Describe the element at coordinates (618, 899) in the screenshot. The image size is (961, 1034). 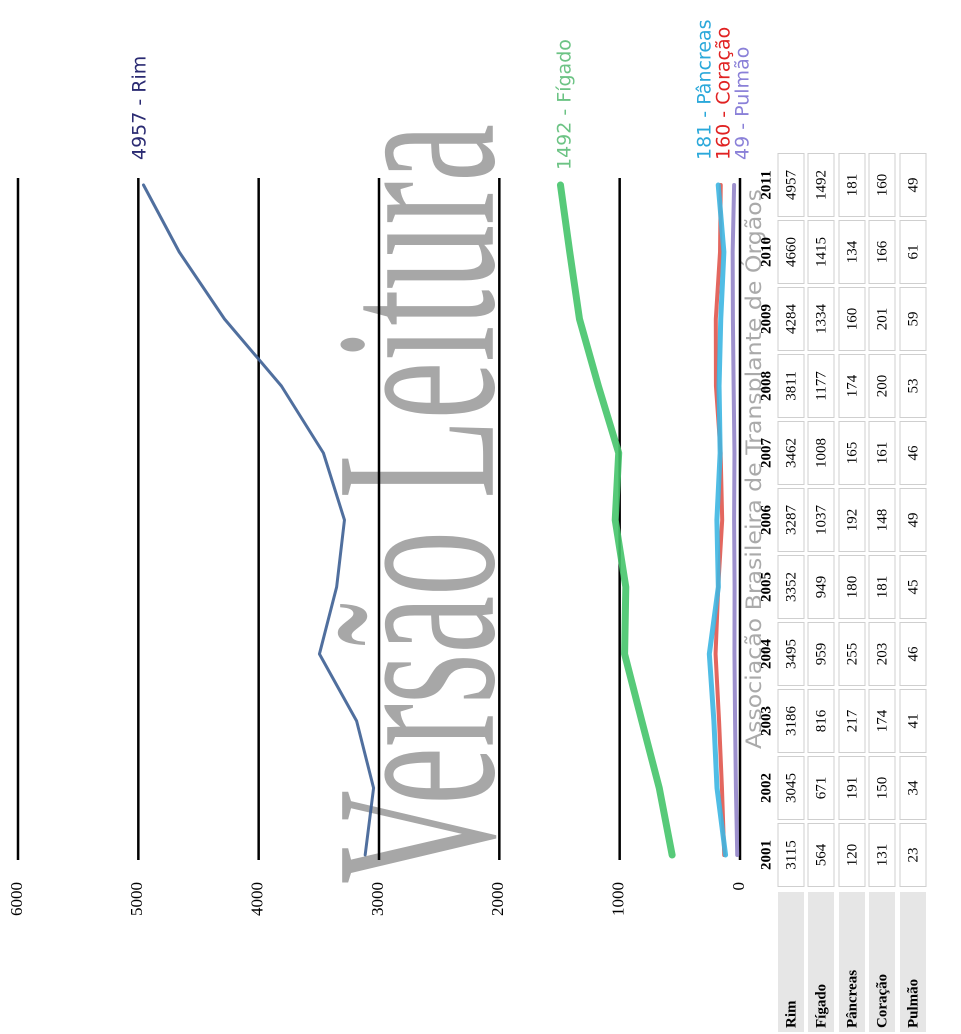
I see `y-tick-label: 1000` at that location.